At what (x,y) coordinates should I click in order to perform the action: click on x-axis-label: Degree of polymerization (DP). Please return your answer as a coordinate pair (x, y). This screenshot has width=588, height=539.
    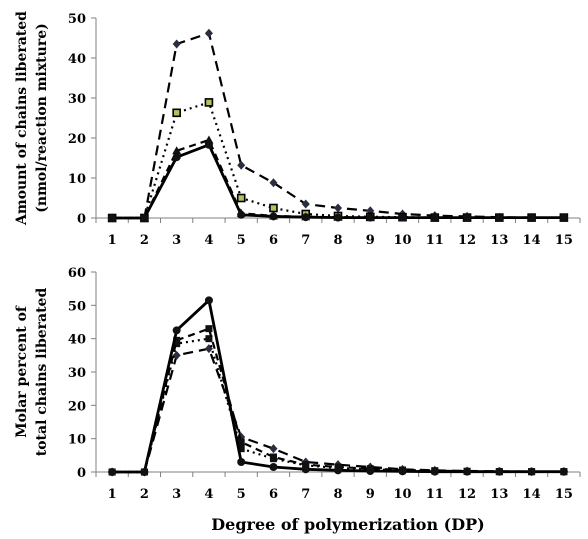
    Looking at the image, I should click on (347, 524).